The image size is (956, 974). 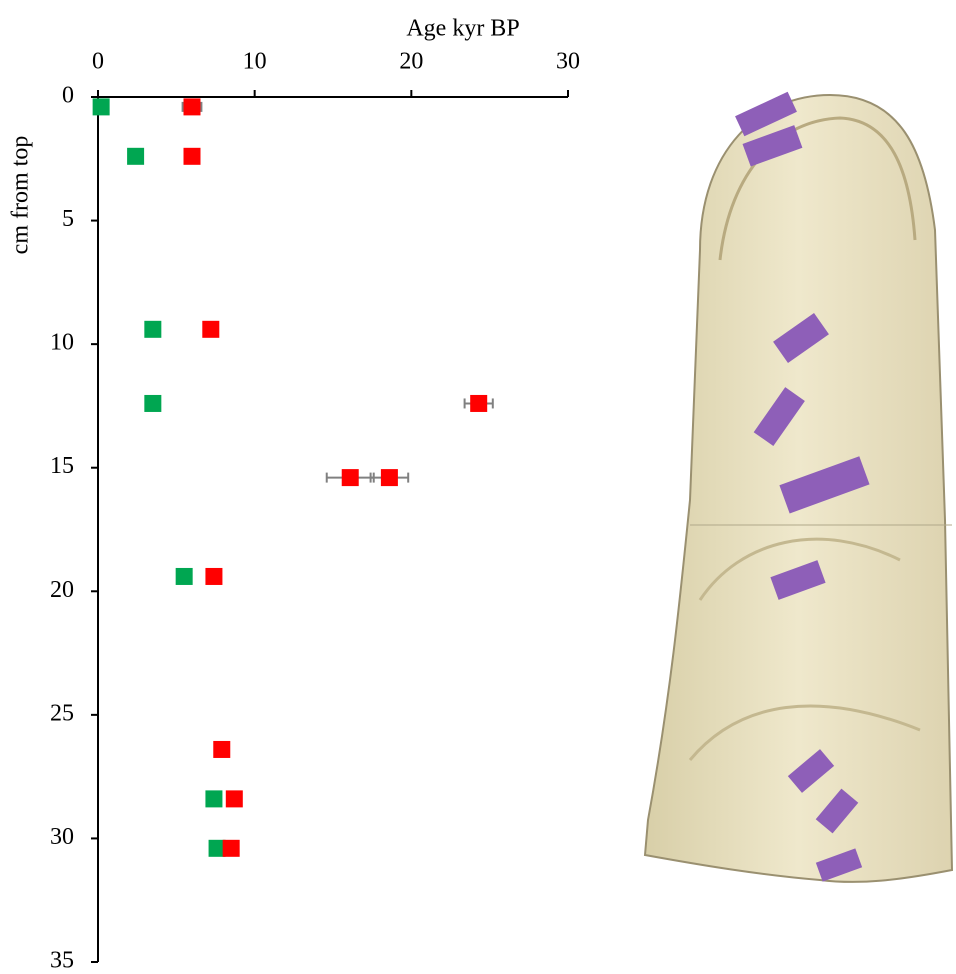 I want to click on y-tick-label: 15, so click(x=62, y=466).